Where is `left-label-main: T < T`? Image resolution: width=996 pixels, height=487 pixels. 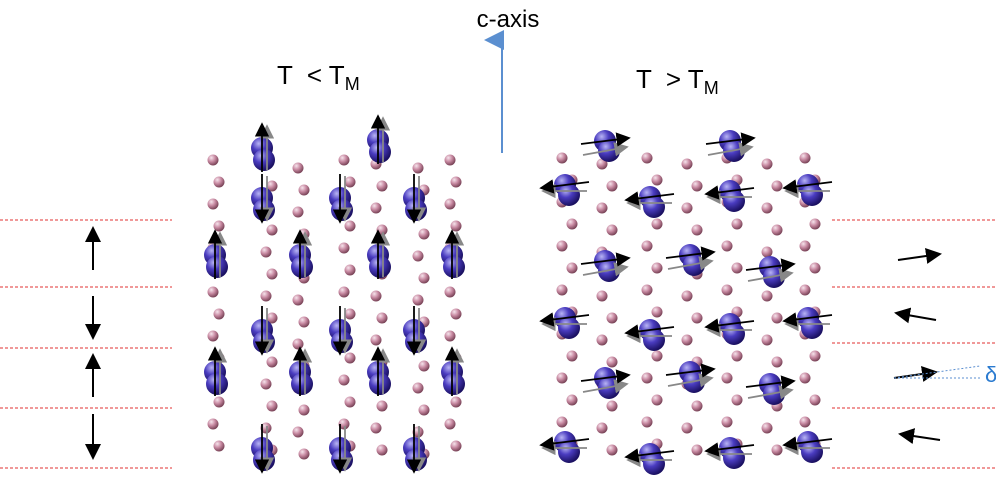
left-label-main: T < T is located at coordinates (311, 75).